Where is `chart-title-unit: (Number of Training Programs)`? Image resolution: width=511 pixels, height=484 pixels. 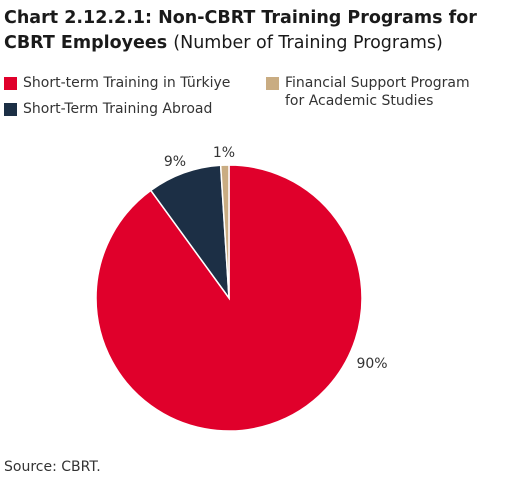 chart-title-unit: (Number of Training Programs) is located at coordinates (308, 43).